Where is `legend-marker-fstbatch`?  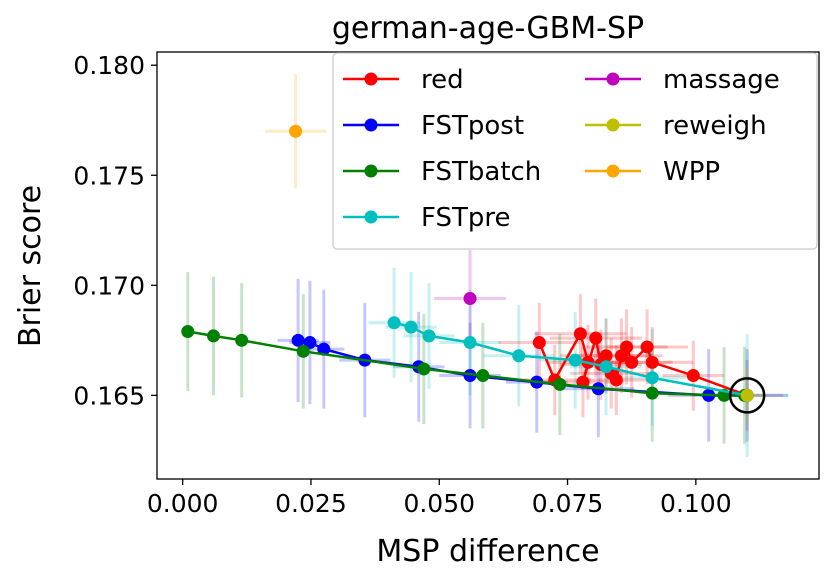 legend-marker-fstbatch is located at coordinates (371, 171).